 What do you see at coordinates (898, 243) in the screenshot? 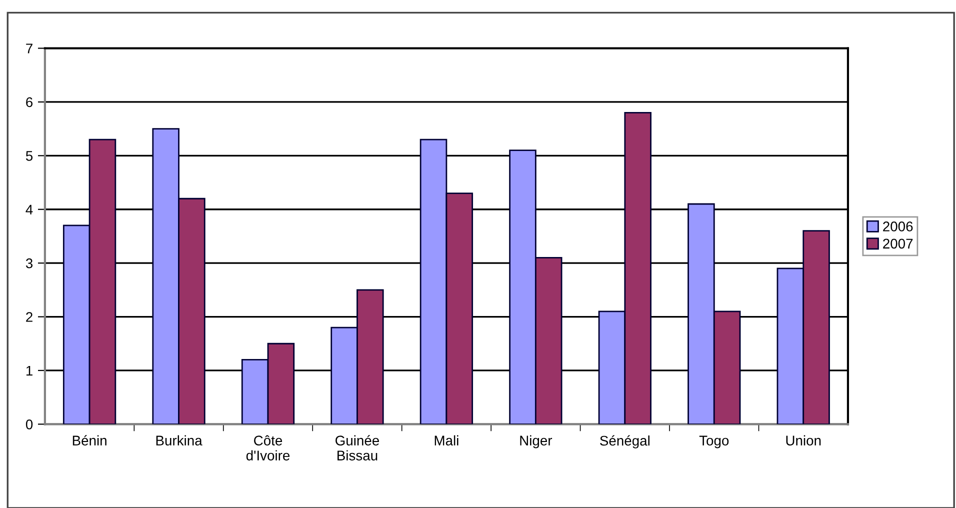
I see `legend-label: 2007` at bounding box center [898, 243].